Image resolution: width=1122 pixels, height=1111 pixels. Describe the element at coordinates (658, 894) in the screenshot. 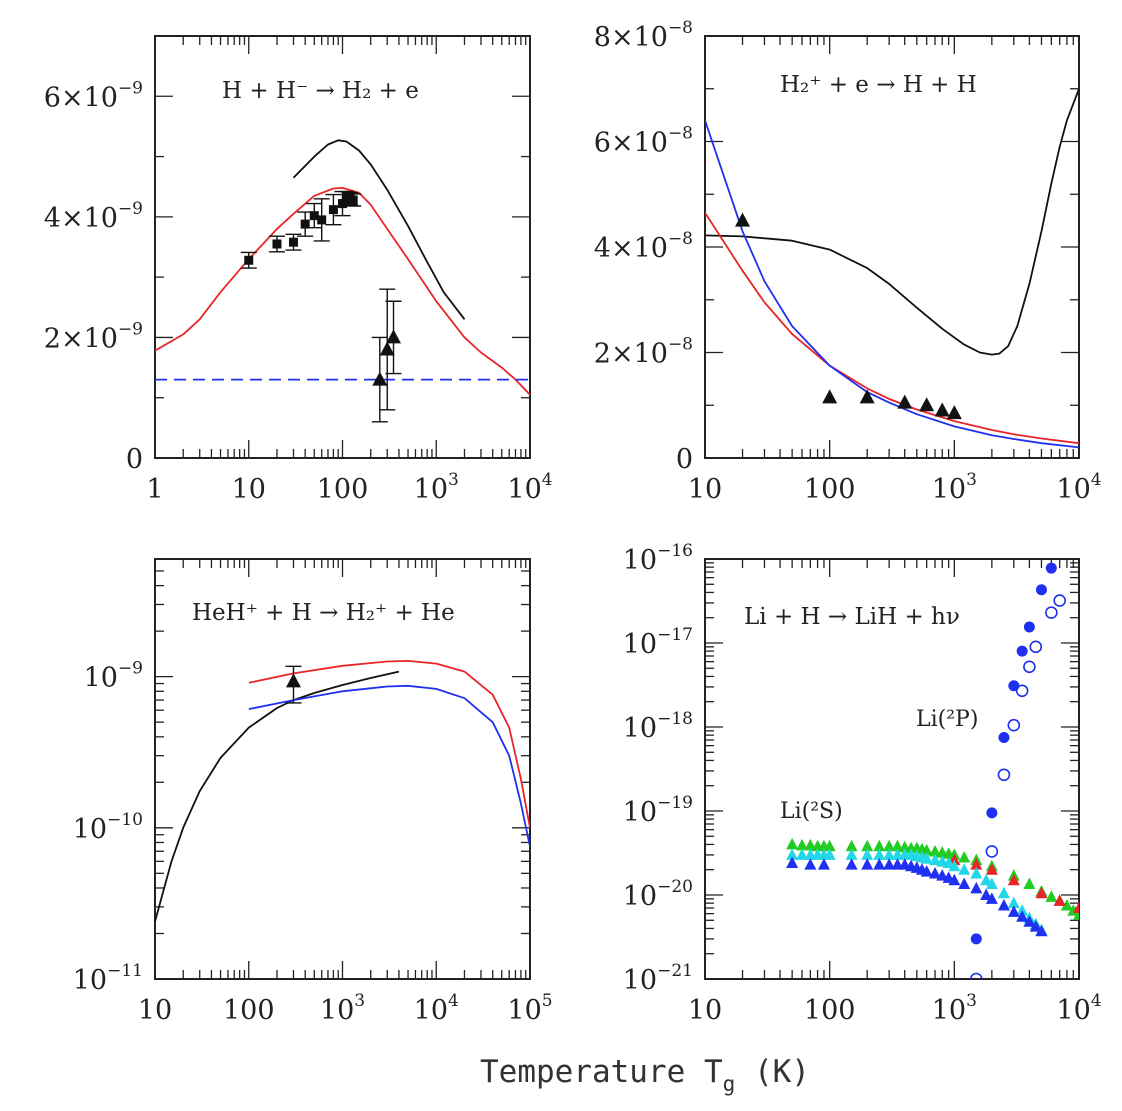

I see `y-tick-label: 10−20` at that location.